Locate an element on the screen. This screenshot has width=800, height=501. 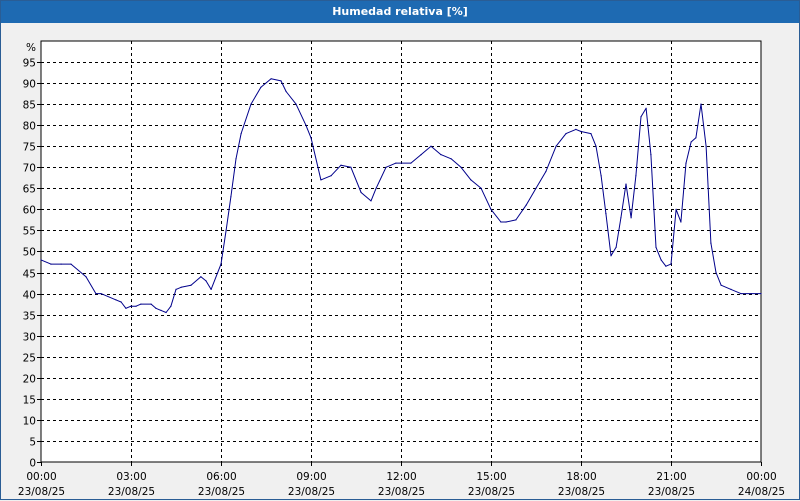
x-tick-time-label: 18:00 is located at coordinates (581, 477).